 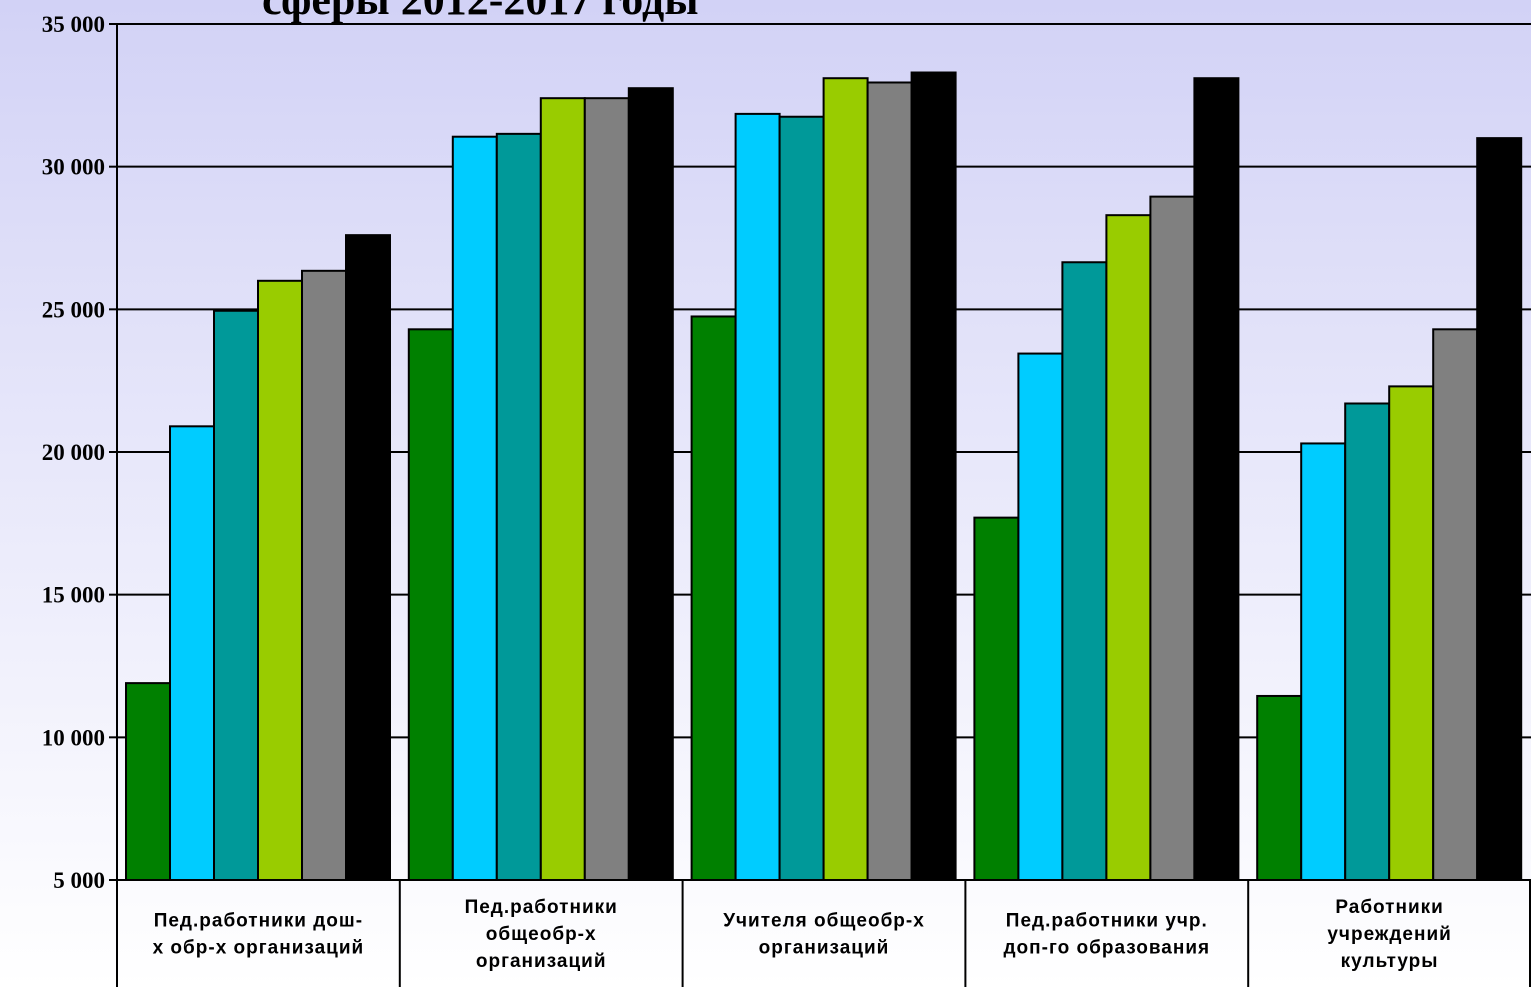 I want to click on category-label-line: Пед.работники учр., so click(x=1107, y=921).